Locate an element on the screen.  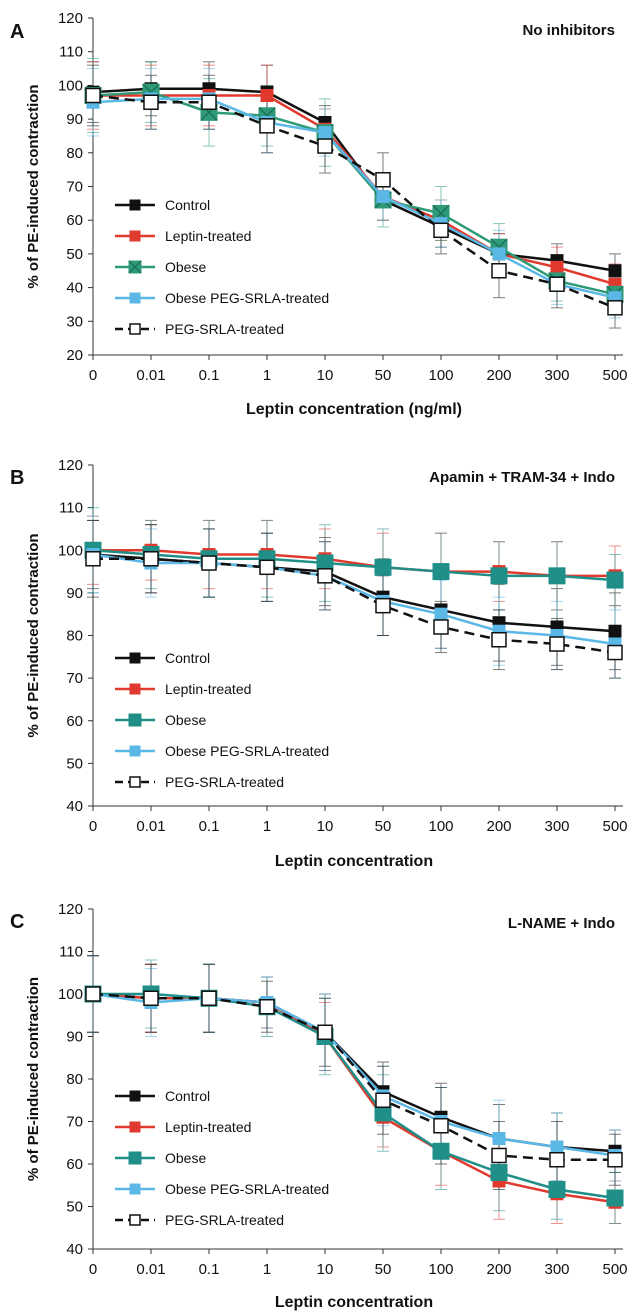
x-tick-label: 0.1 is located at coordinates (209, 826).